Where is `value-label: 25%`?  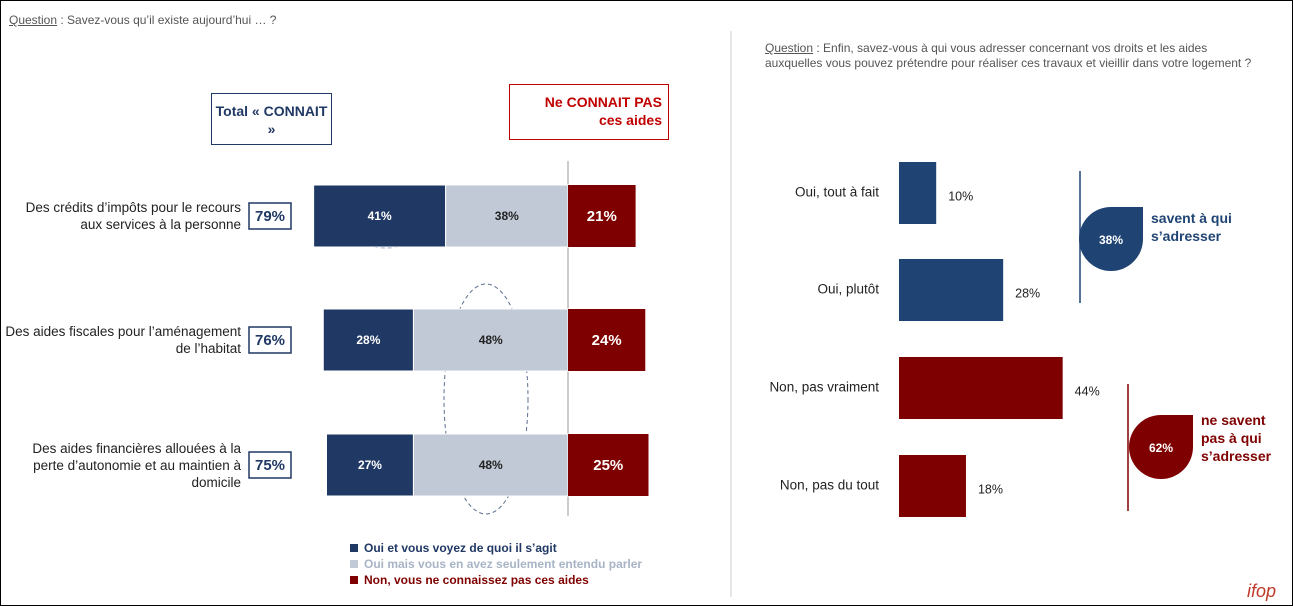 value-label: 25% is located at coordinates (608, 465).